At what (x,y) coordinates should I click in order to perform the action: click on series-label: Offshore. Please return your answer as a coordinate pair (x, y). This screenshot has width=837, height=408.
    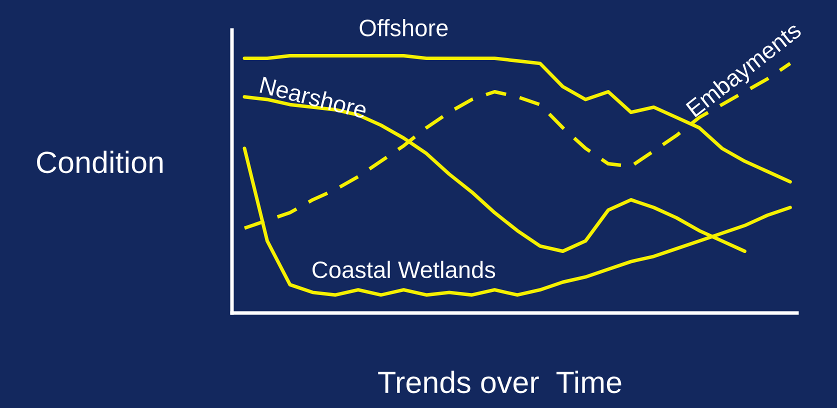
    Looking at the image, I should click on (404, 27).